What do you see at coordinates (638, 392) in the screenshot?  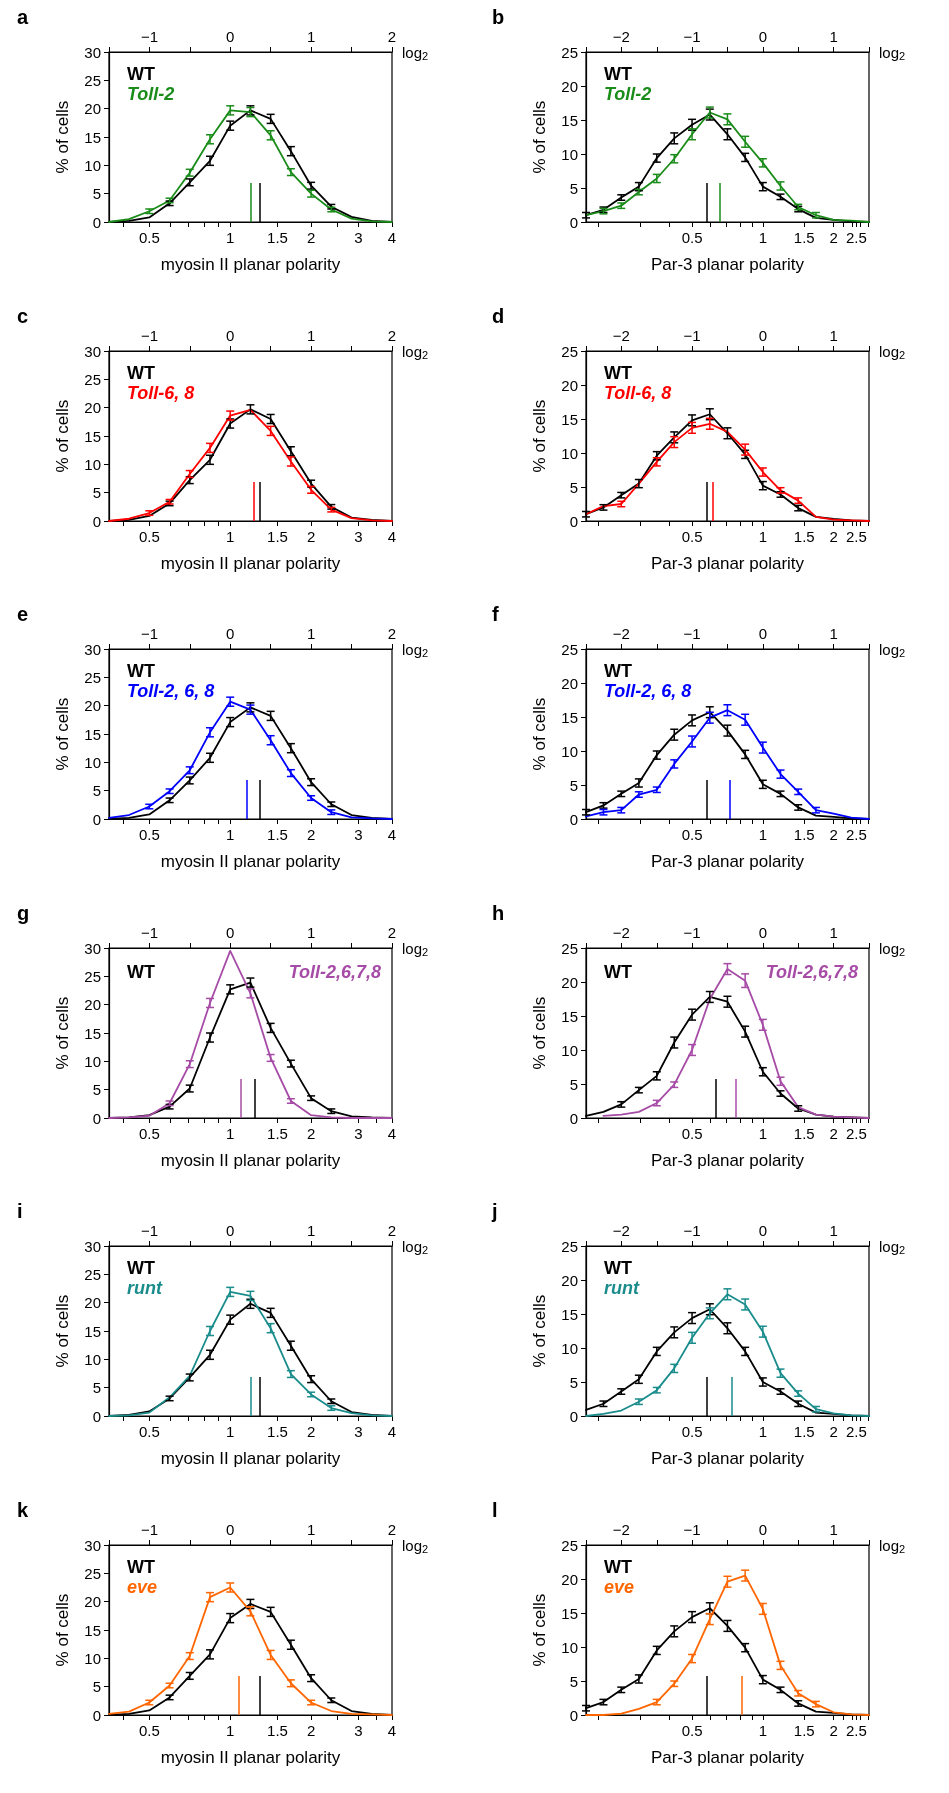 I see `series-label: Toll-6, 8` at bounding box center [638, 392].